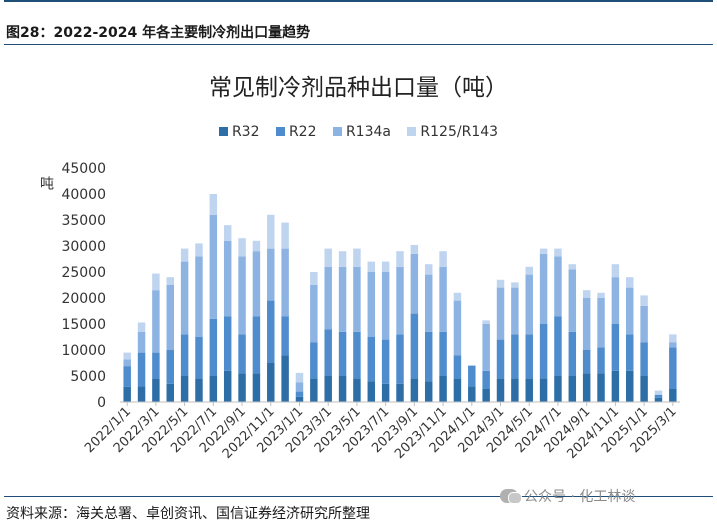 This screenshot has height=526, width=717. I want to click on legend-label-r22: R22, so click(302, 132).